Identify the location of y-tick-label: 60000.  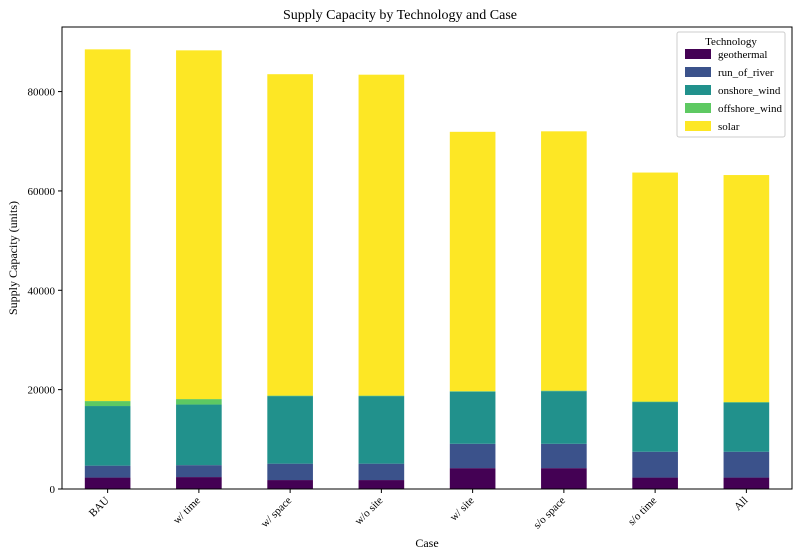
(42, 192).